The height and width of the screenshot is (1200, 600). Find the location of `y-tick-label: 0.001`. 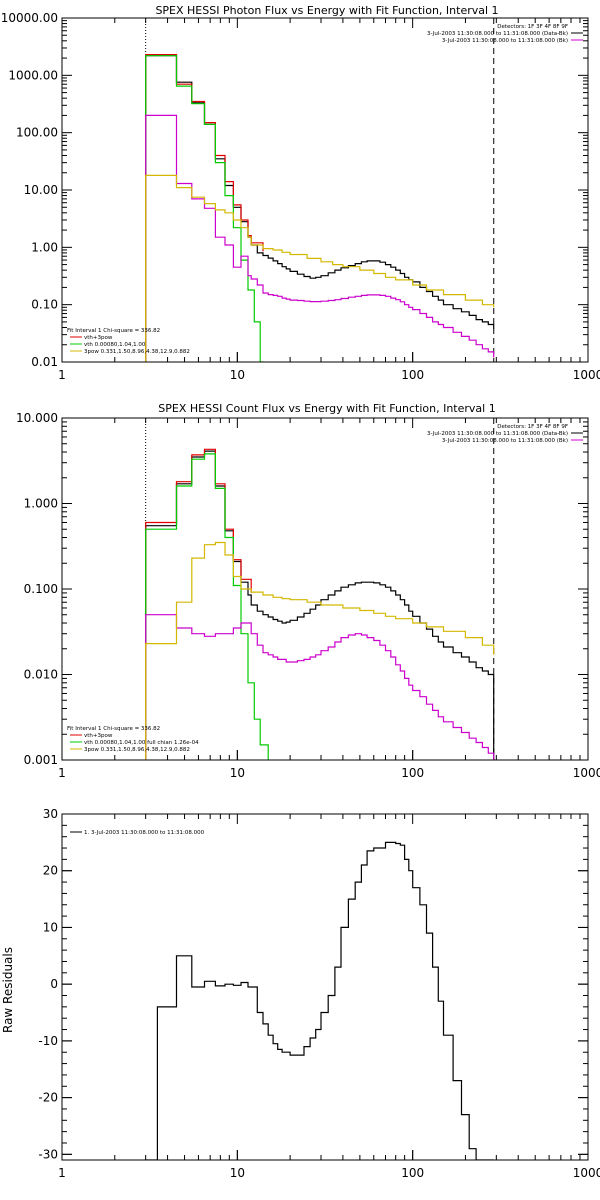

y-tick-label: 0.001 is located at coordinates (41, 760).